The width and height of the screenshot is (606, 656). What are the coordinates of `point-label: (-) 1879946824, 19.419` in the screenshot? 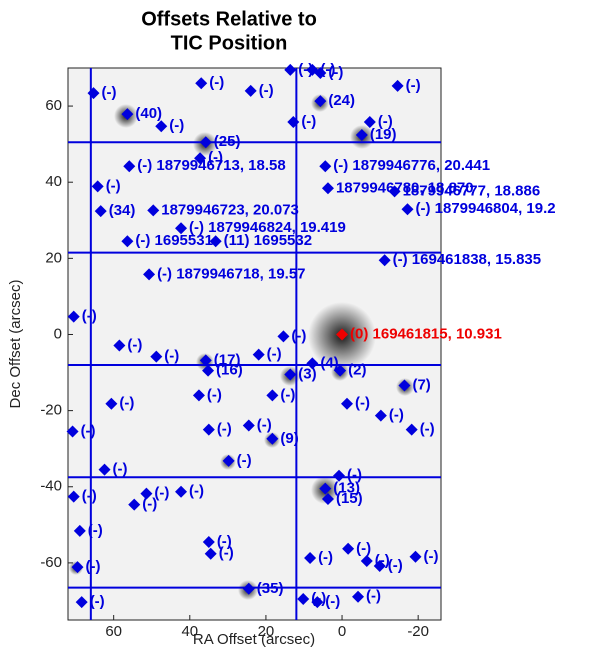 It's located at (267, 227).